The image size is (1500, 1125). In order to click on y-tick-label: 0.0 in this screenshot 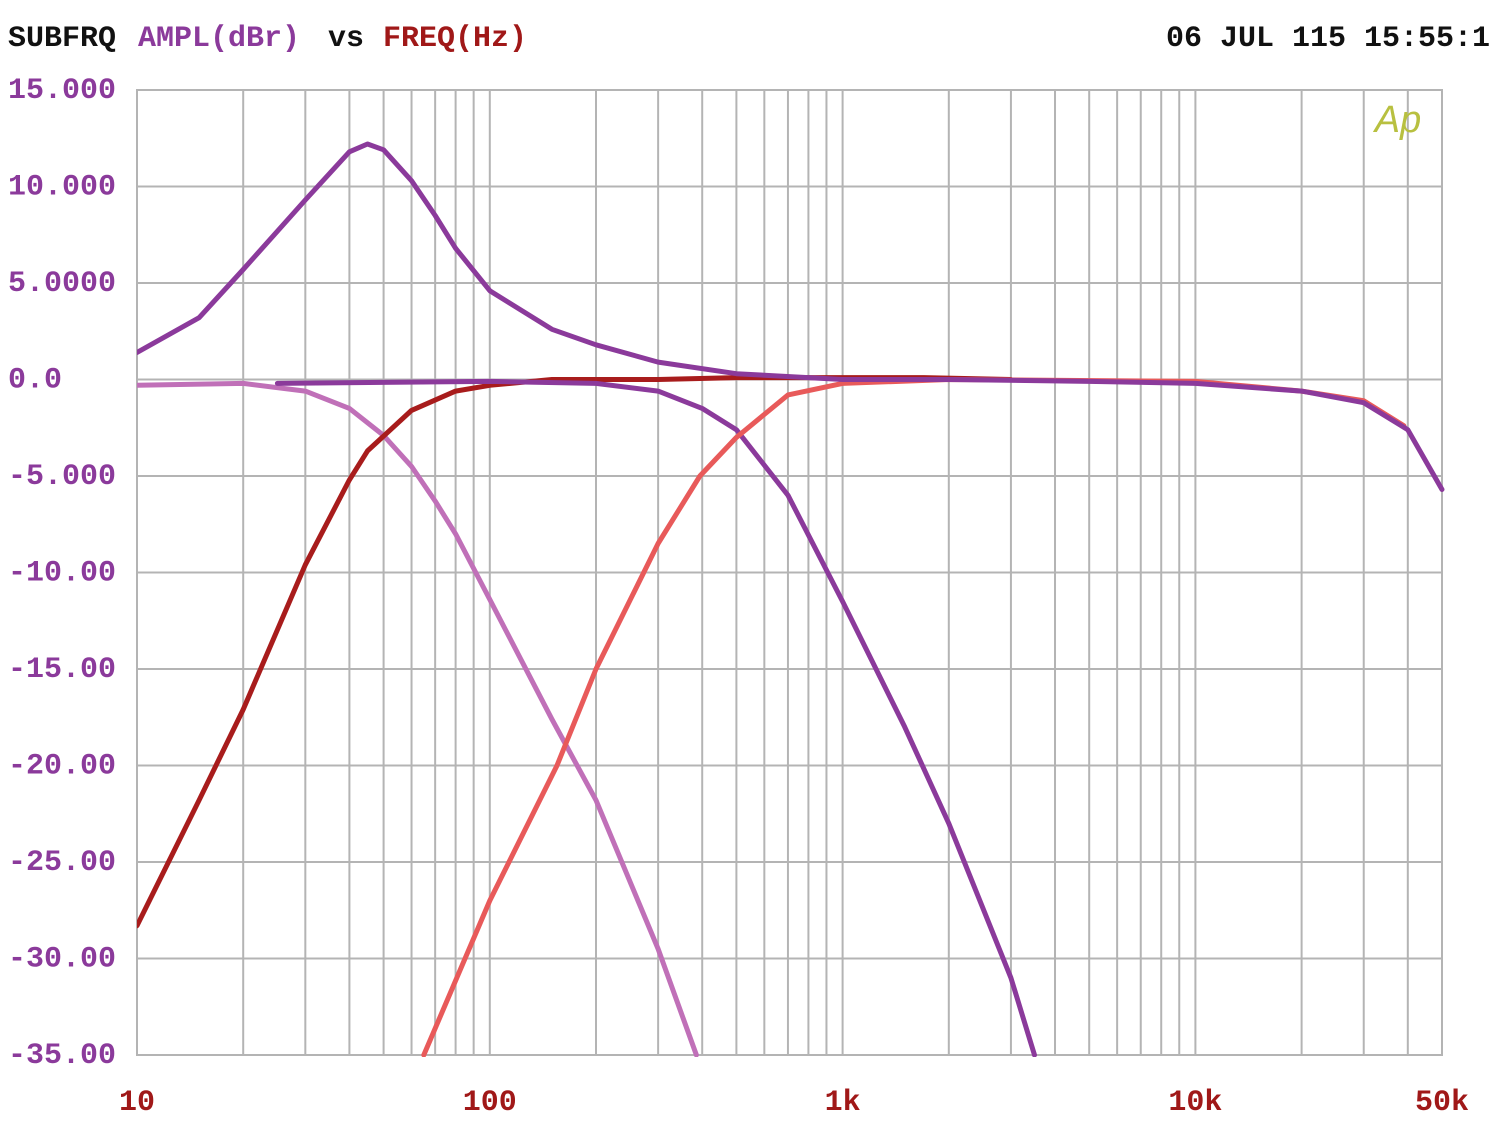, I will do `click(35, 380)`.